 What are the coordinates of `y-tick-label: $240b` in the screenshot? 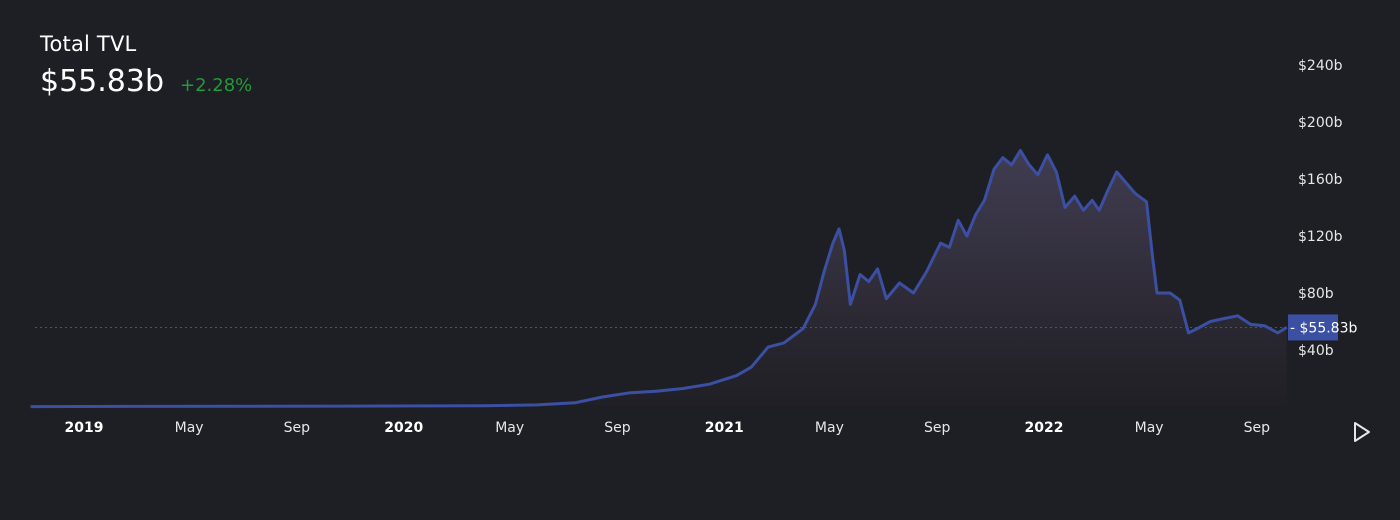 It's located at (1320, 66).